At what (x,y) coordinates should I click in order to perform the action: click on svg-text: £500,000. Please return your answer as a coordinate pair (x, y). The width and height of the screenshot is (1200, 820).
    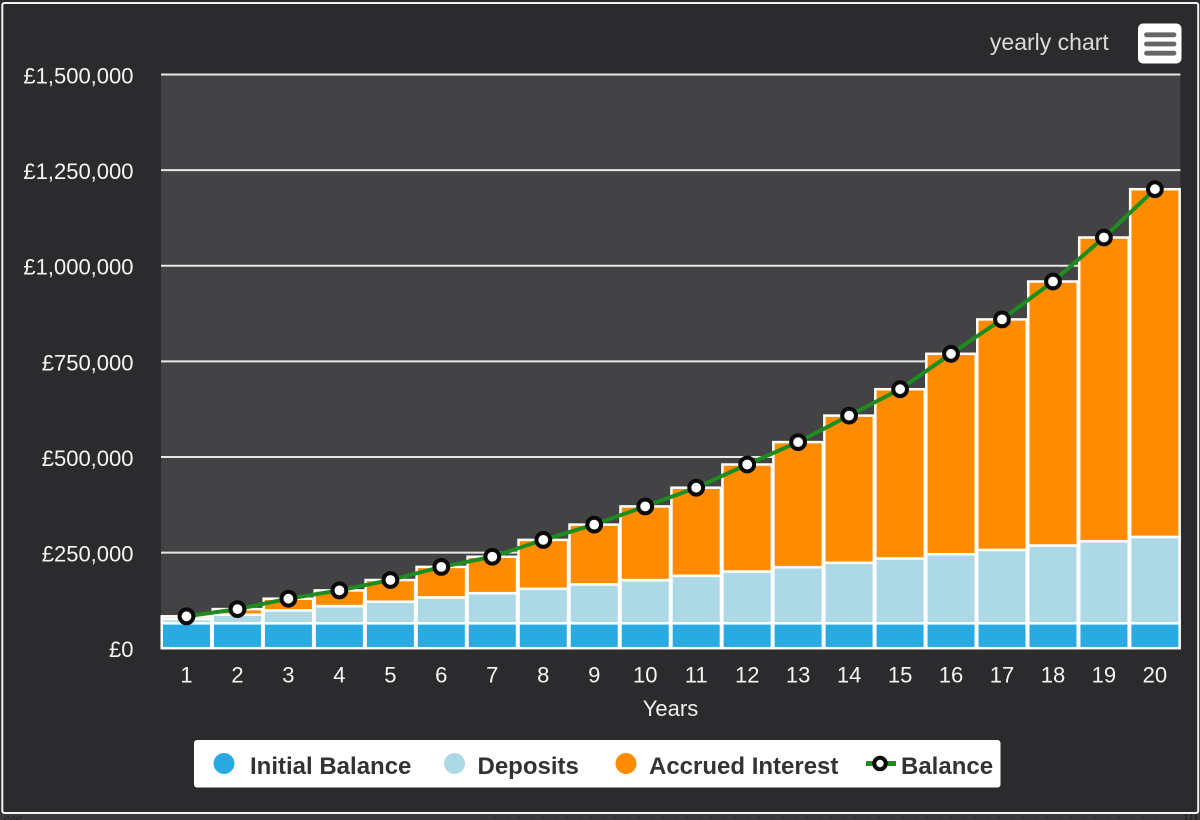
    Looking at the image, I should click on (88, 458).